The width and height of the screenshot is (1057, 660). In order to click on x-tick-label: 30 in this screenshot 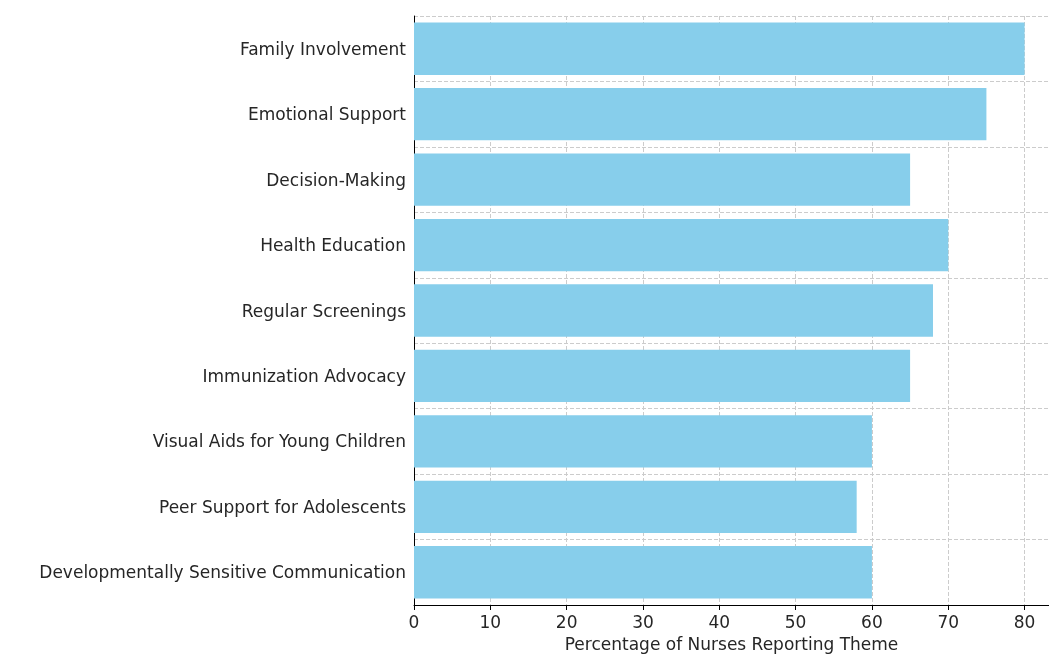, I will do `click(643, 621)`.